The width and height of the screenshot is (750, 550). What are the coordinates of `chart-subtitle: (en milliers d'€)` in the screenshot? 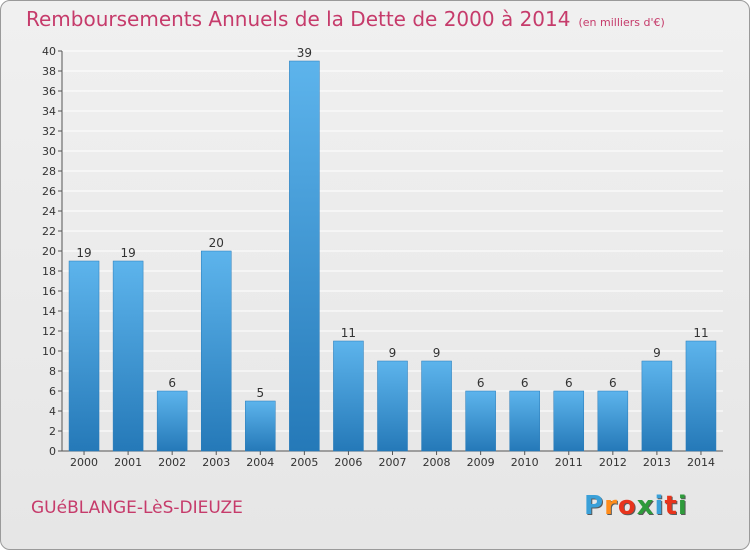 It's located at (621, 22).